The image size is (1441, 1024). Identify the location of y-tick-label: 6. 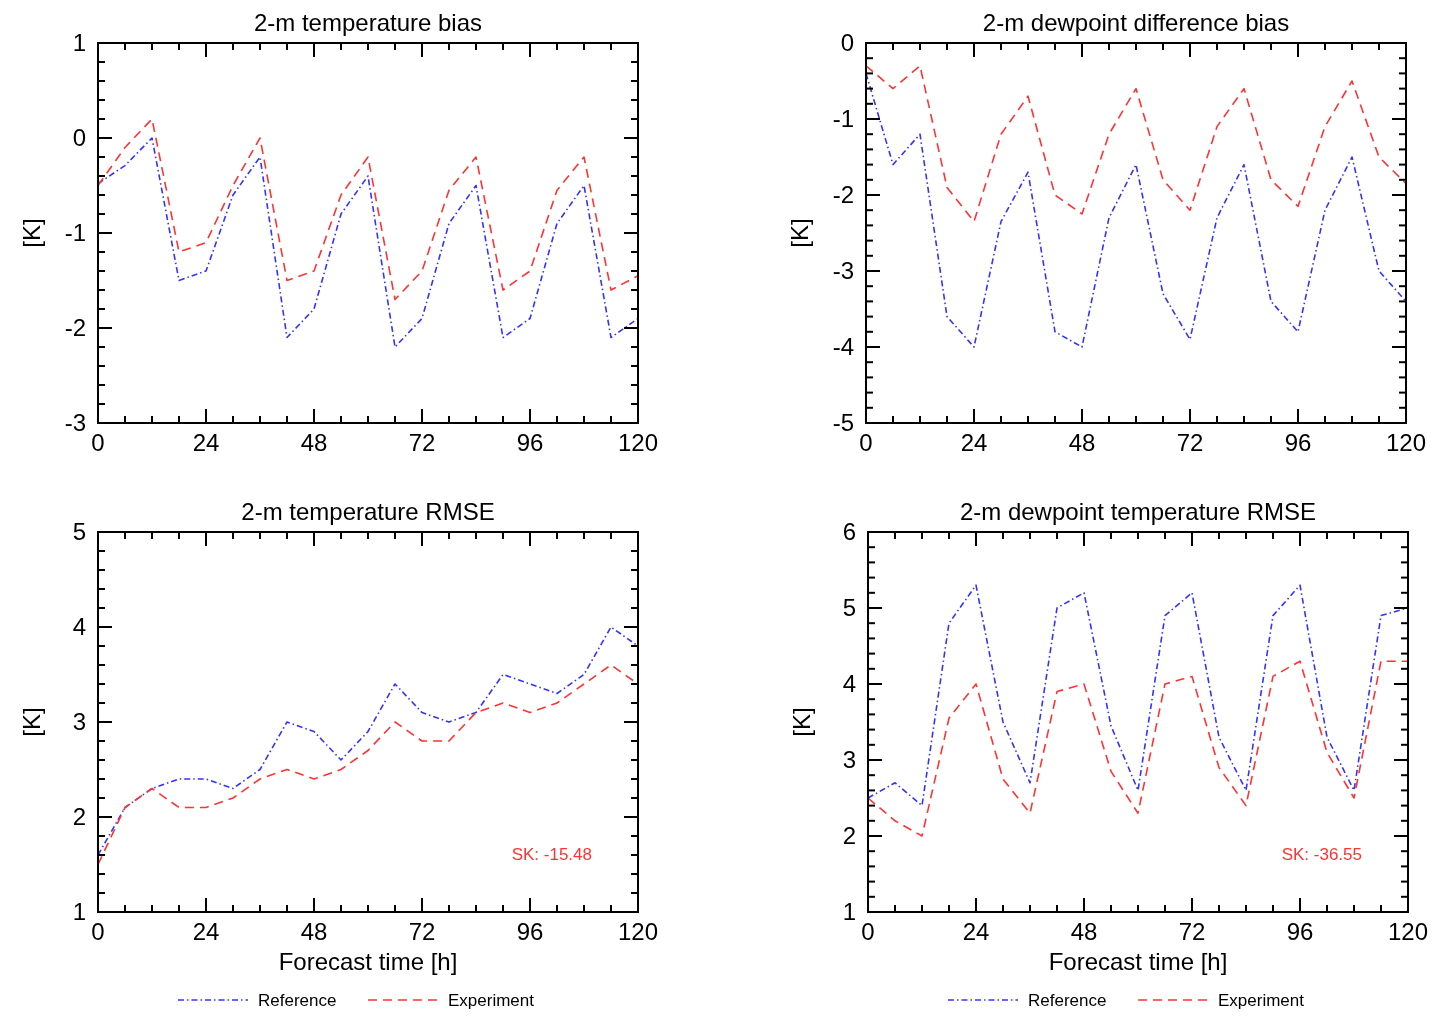
(849, 531).